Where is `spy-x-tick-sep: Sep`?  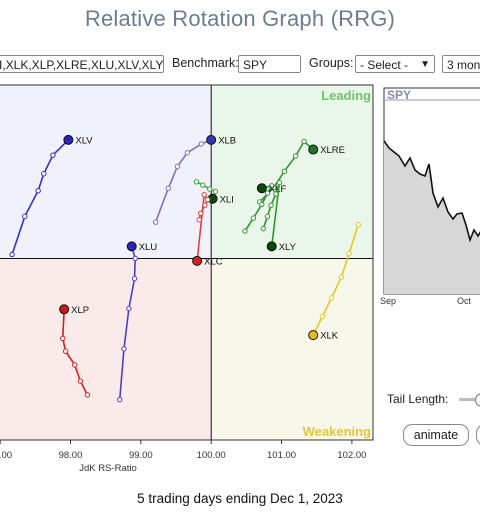 spy-x-tick-sep: Sep is located at coordinates (388, 301).